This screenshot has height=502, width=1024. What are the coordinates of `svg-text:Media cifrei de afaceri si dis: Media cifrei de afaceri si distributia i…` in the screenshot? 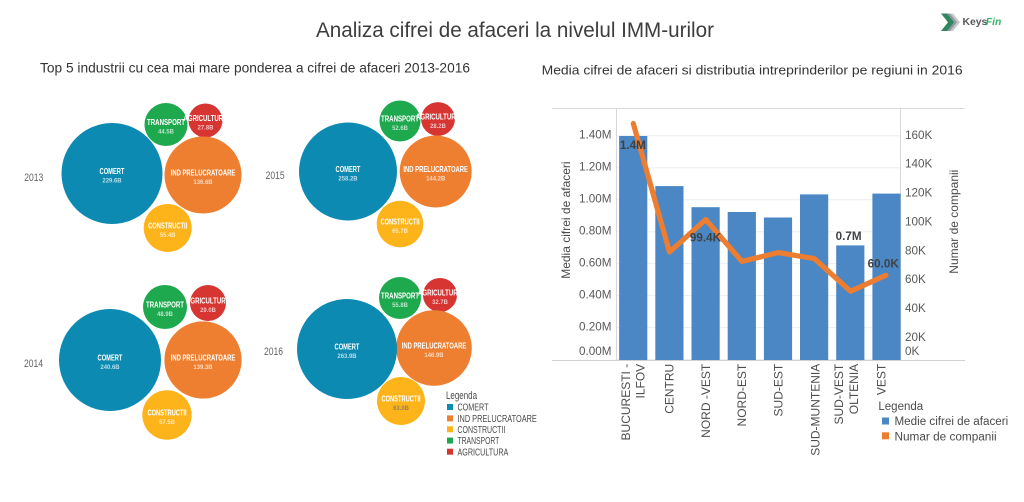 It's located at (752, 70).